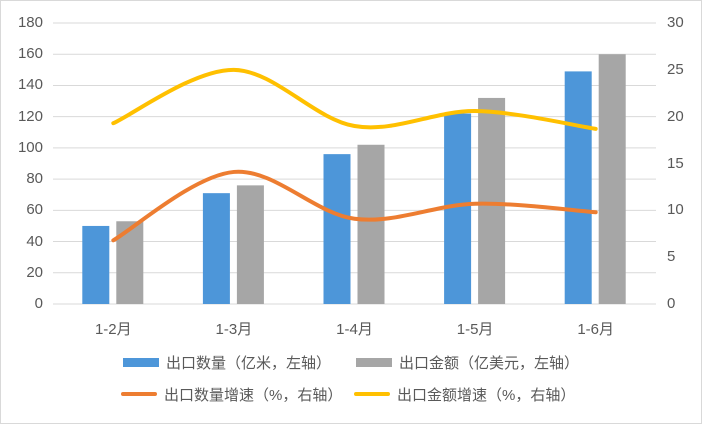 The image size is (702, 424). What do you see at coordinates (374, 362) in the screenshot?
I see `legend-swatch-export-value-icon` at bounding box center [374, 362].